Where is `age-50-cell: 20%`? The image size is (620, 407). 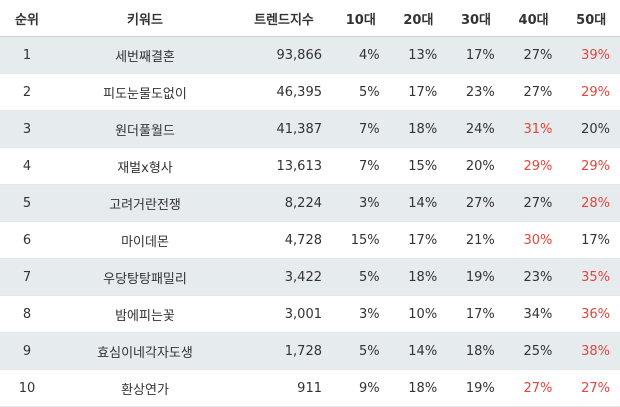 age-50-cell: 20% is located at coordinates (591, 129).